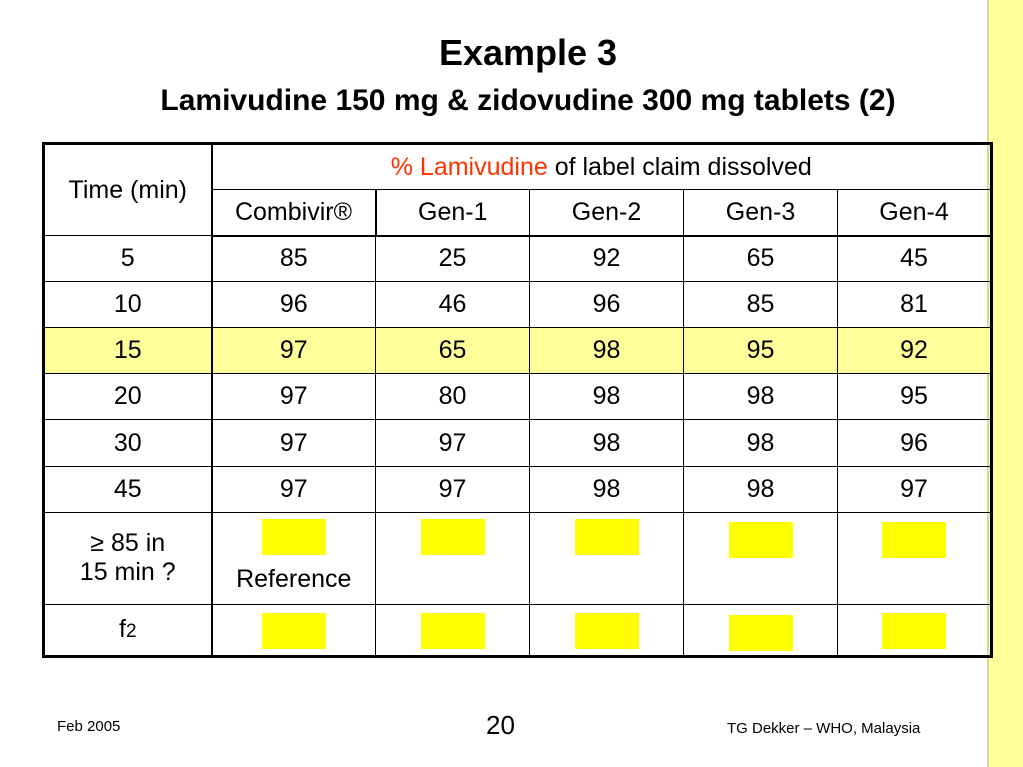 The height and width of the screenshot is (767, 1023). I want to click on column-header-gen-4: Gen-4, so click(914, 213).